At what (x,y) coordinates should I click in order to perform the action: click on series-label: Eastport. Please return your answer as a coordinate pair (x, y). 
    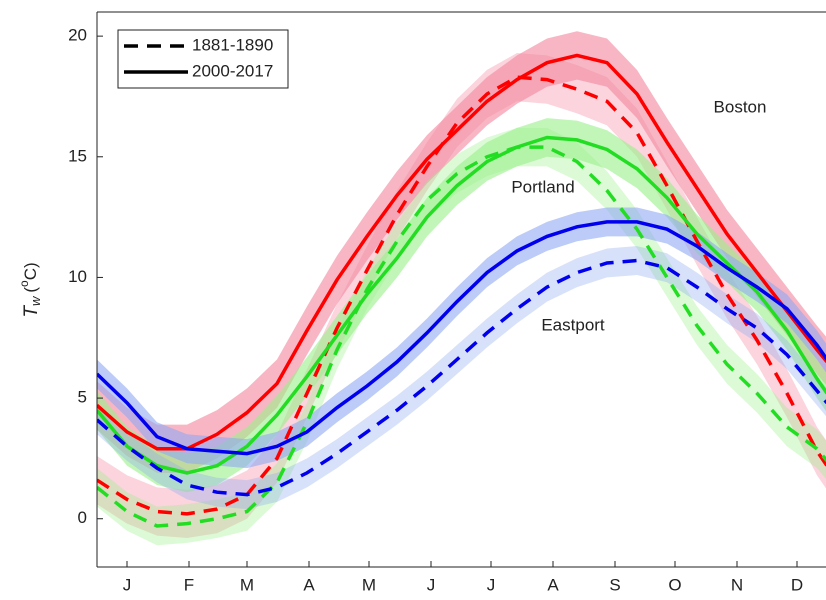
    Looking at the image, I should click on (573, 324).